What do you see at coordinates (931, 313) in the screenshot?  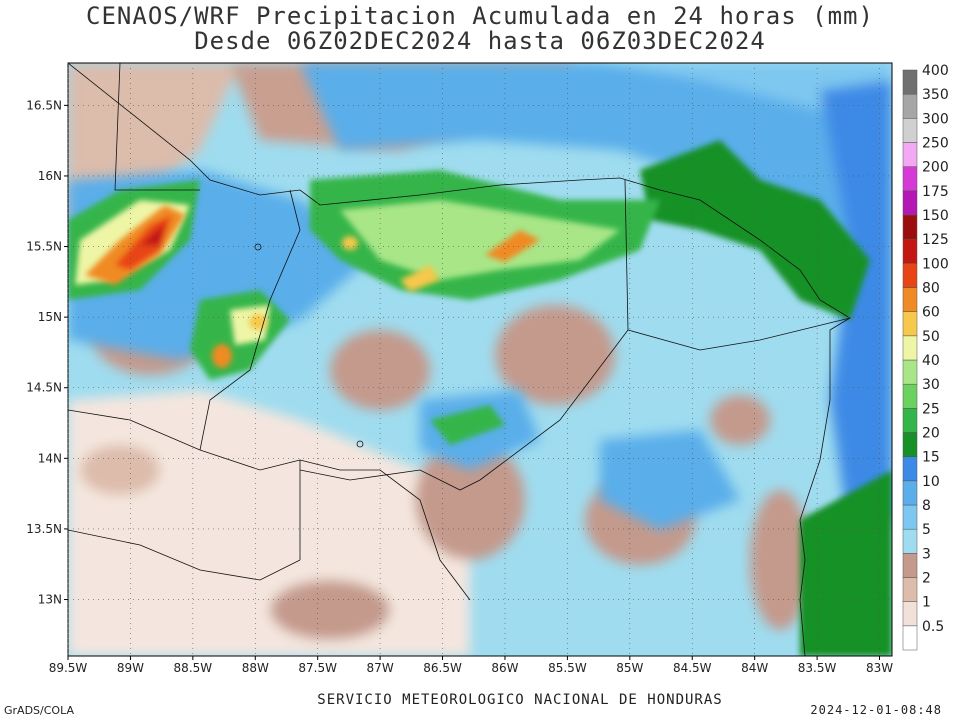 I see `colorbar-label: 60` at bounding box center [931, 313].